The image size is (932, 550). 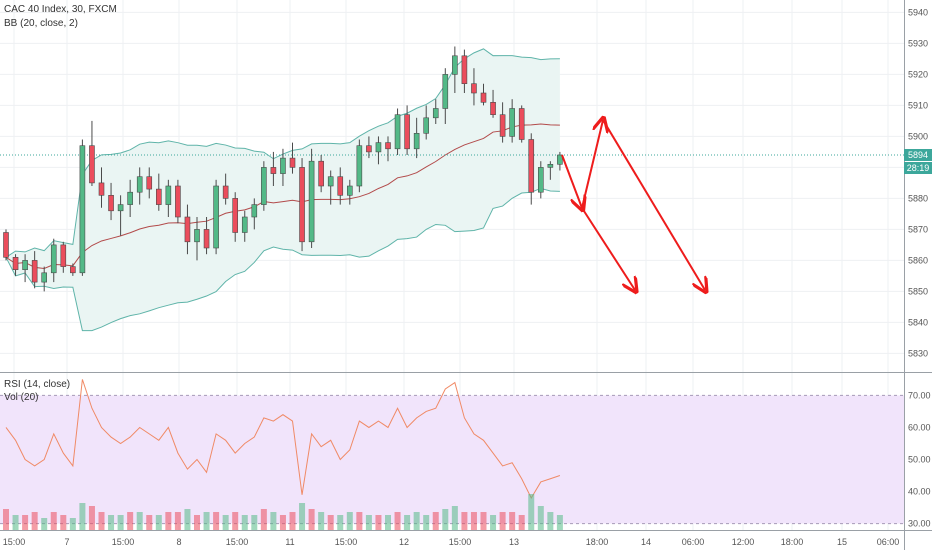 I want to click on rsi-tick-label: 40.00, so click(x=919, y=492).